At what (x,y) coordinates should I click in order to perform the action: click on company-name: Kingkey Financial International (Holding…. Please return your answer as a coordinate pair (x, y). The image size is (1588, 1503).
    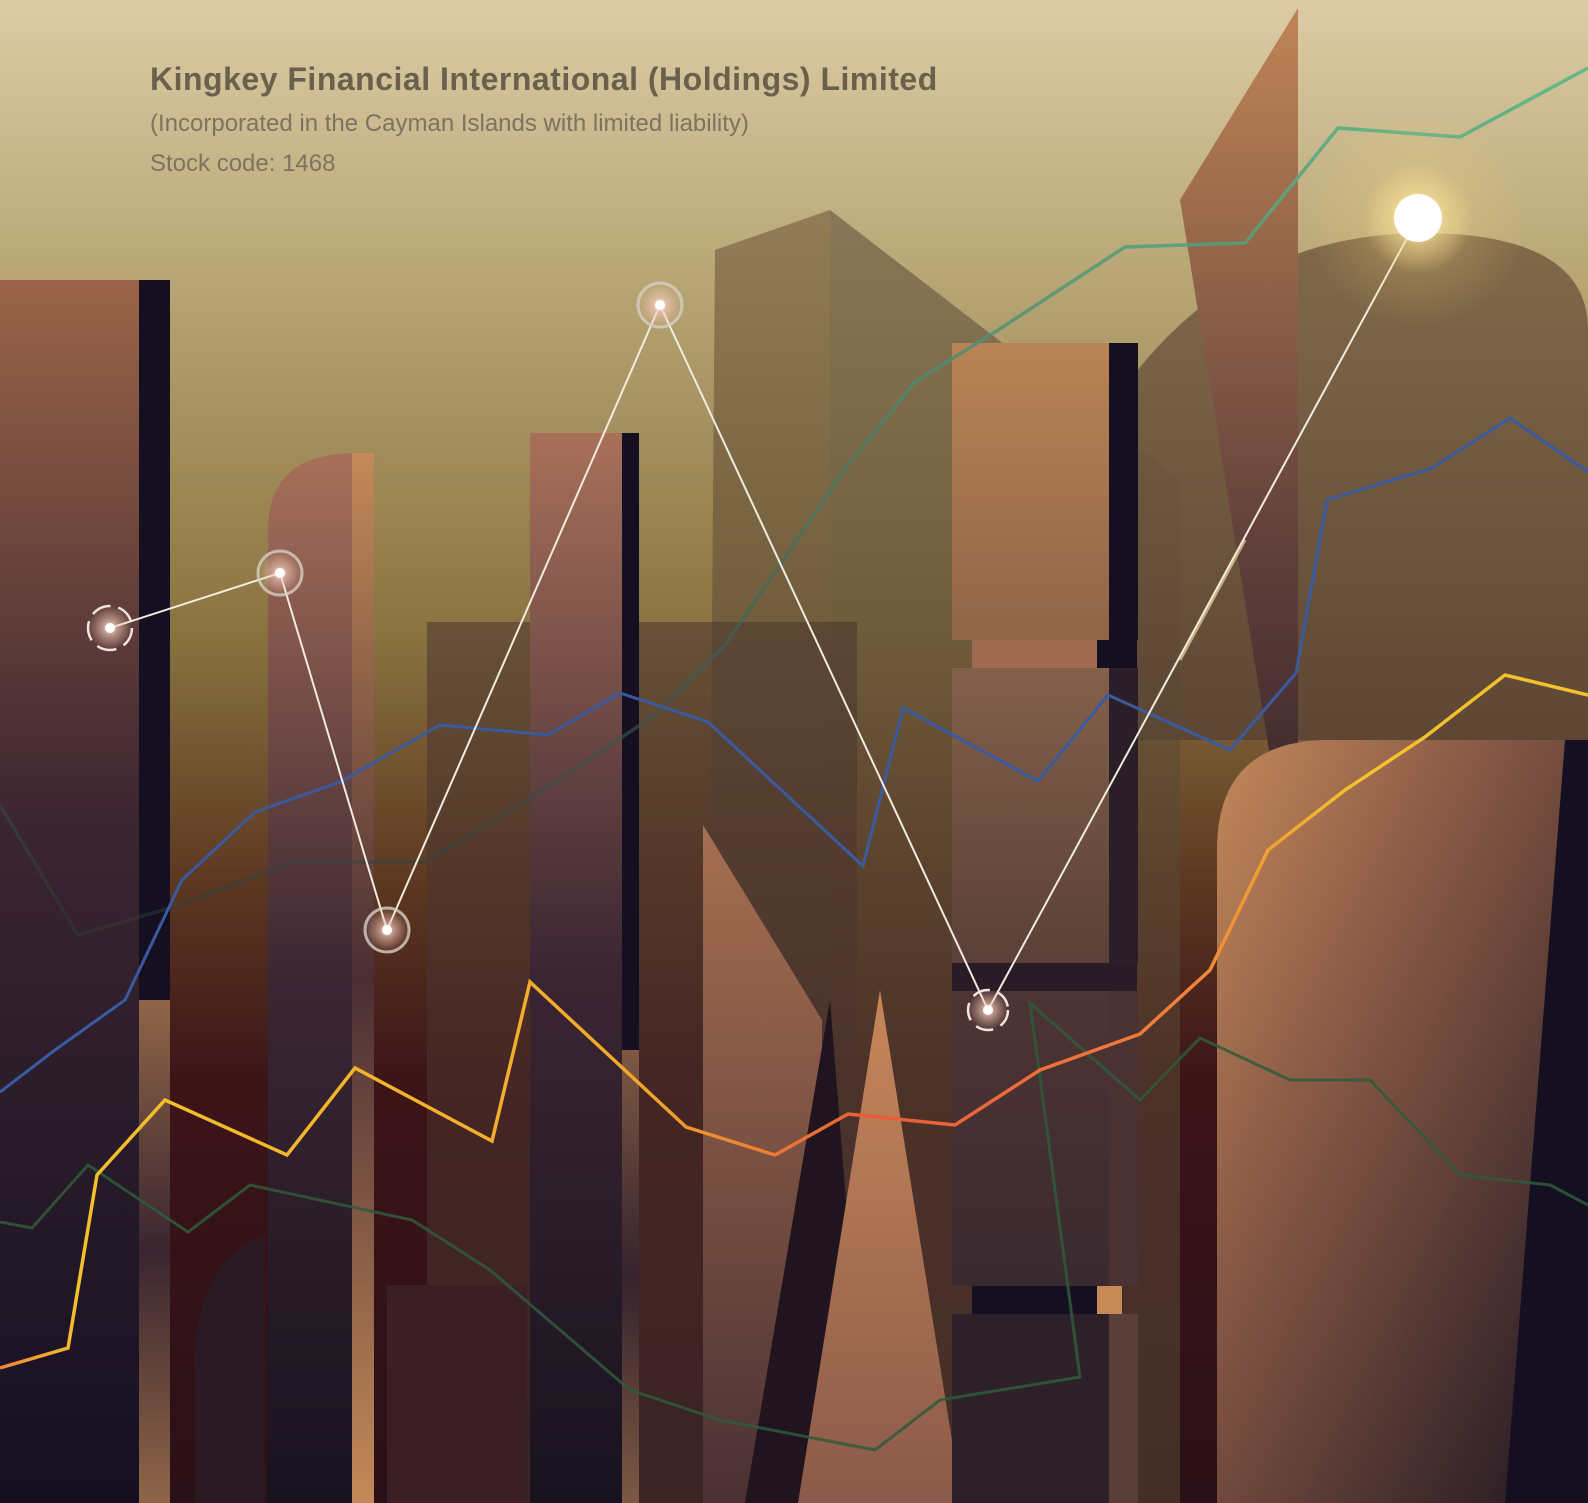
    Looking at the image, I should click on (544, 79).